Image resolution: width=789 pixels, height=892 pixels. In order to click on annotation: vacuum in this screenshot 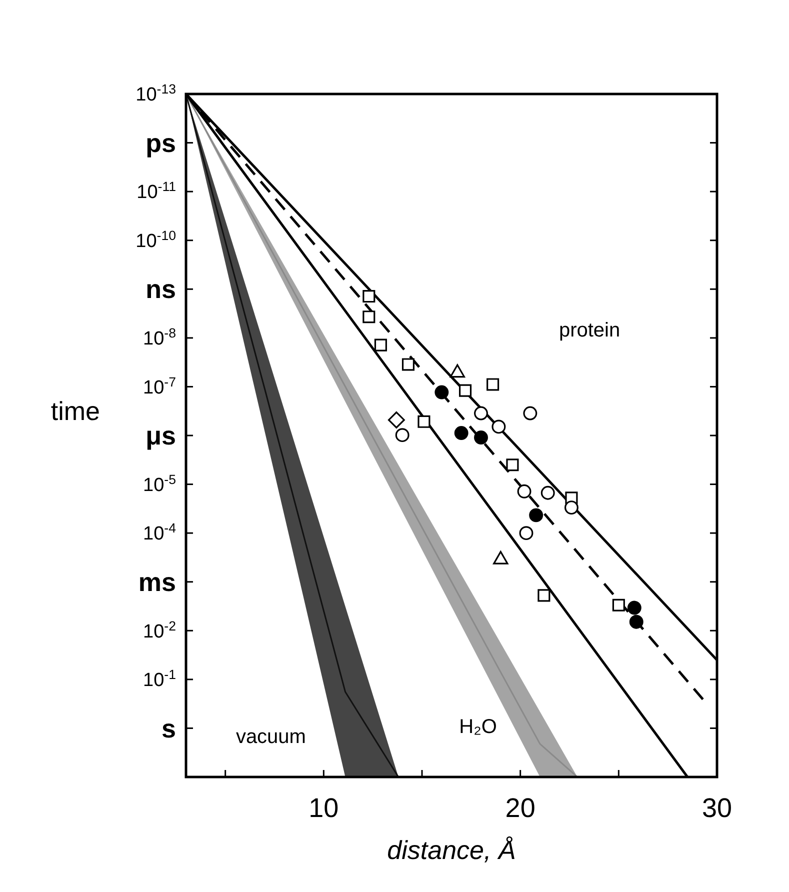, I will do `click(271, 737)`.